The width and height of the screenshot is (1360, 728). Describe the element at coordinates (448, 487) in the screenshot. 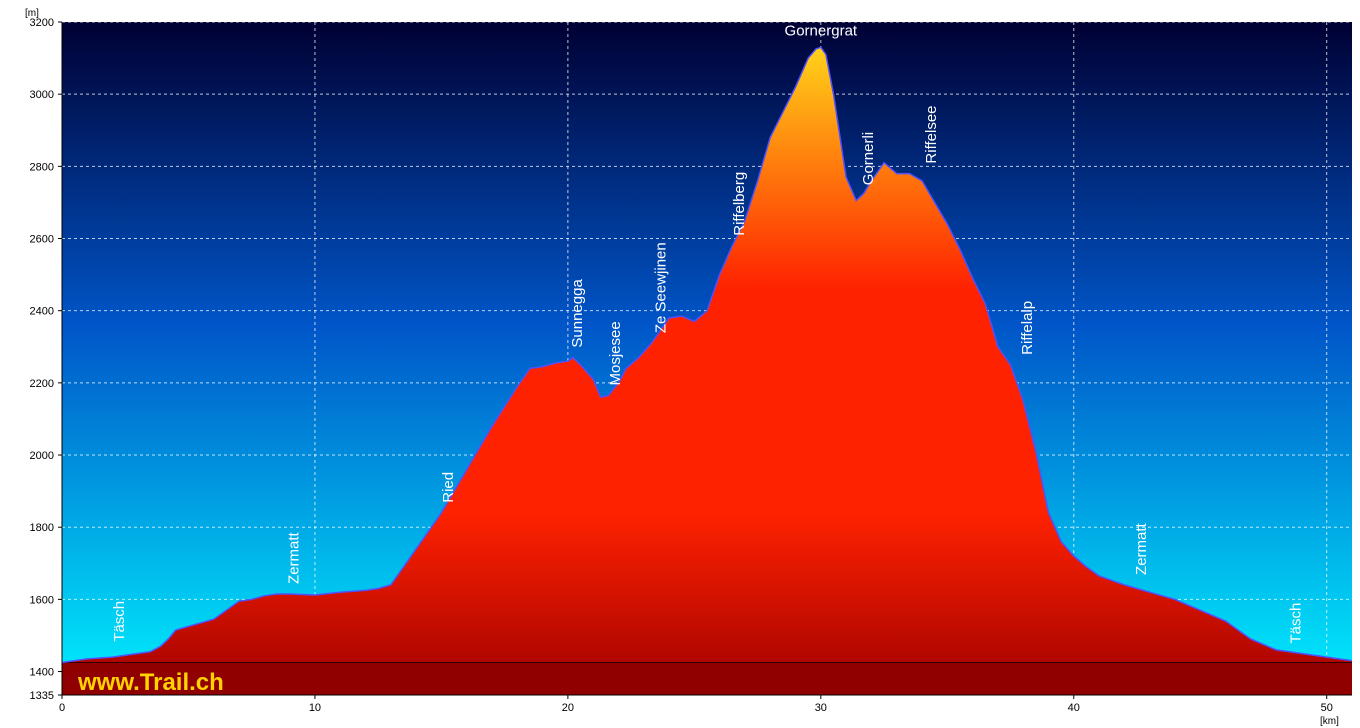

I see `waypoint-label: Ried` at that location.